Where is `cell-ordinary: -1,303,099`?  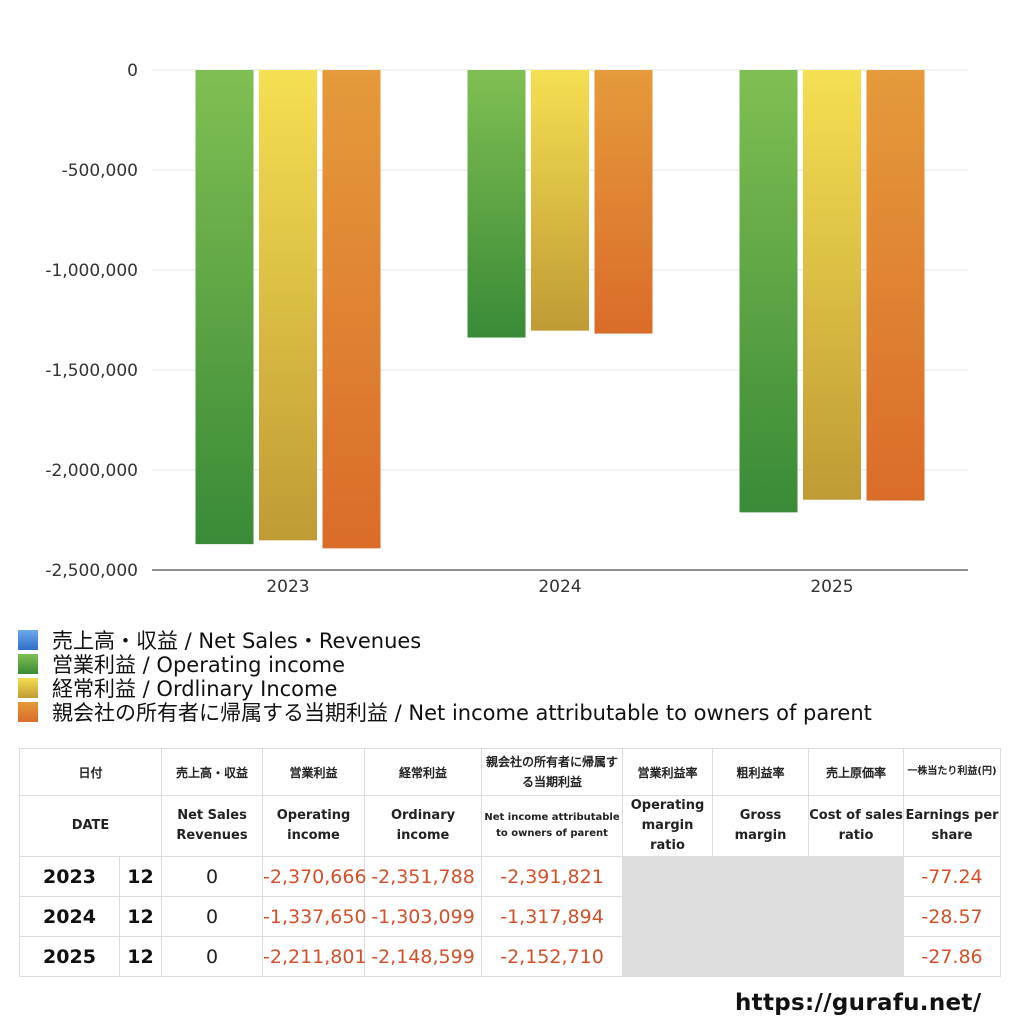
cell-ordinary: -1,303,099 is located at coordinates (423, 916).